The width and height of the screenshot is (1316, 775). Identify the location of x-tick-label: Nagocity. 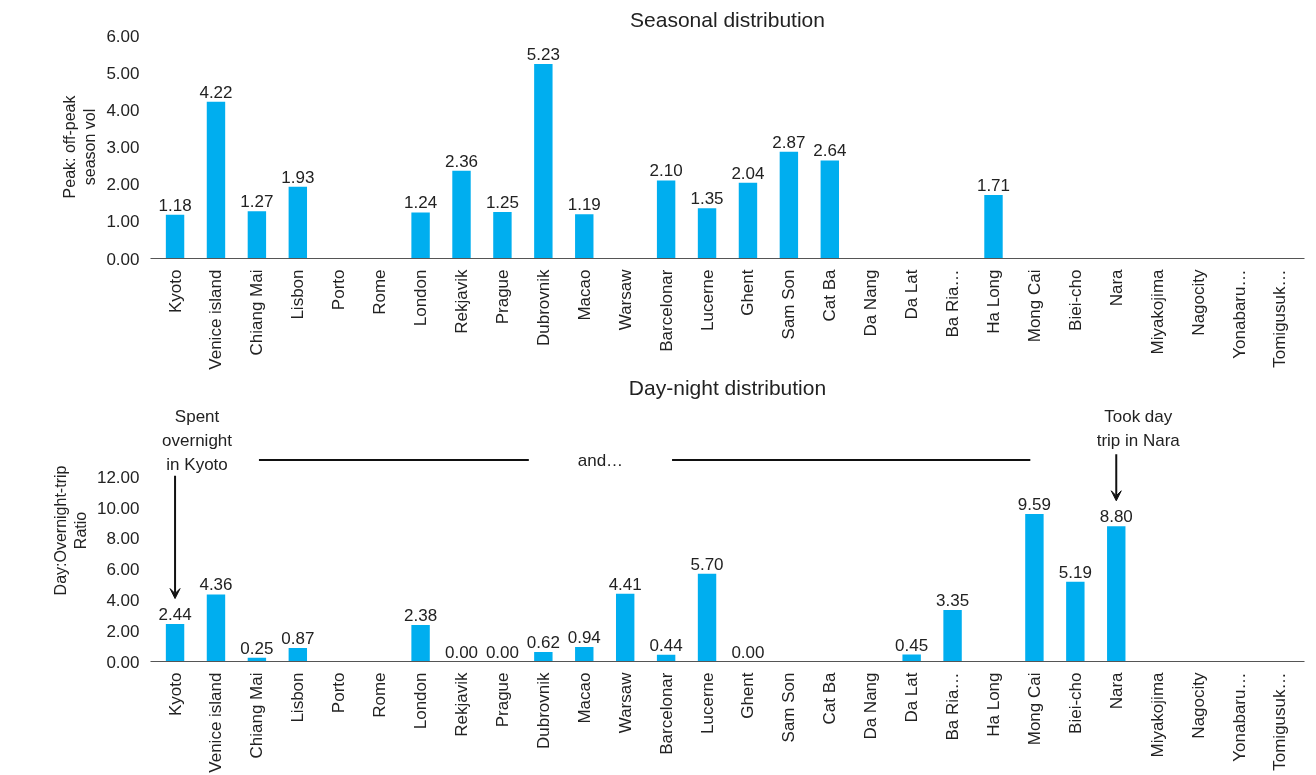
(1198, 302).